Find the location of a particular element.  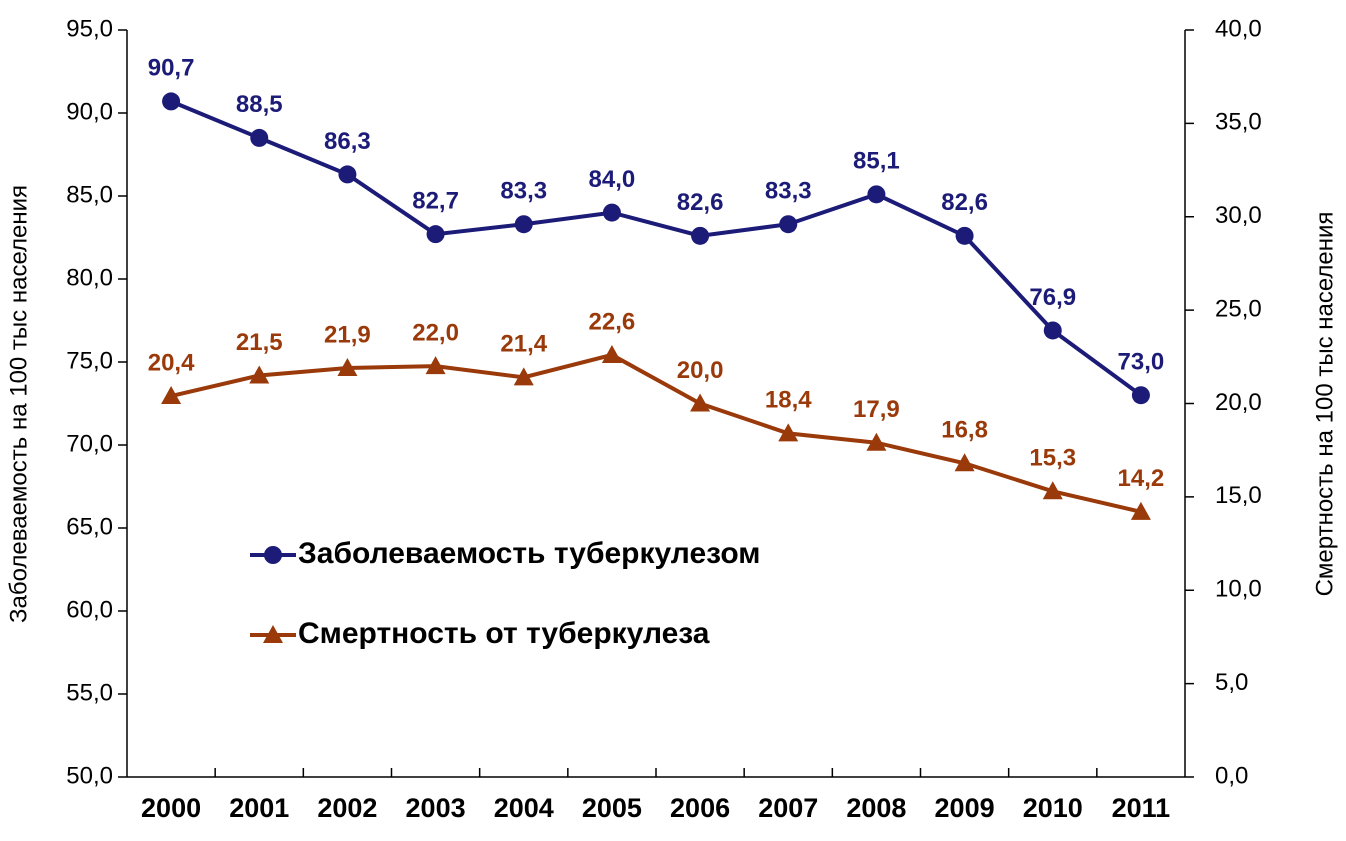

data-label: 73,0 is located at coordinates (1141, 362).